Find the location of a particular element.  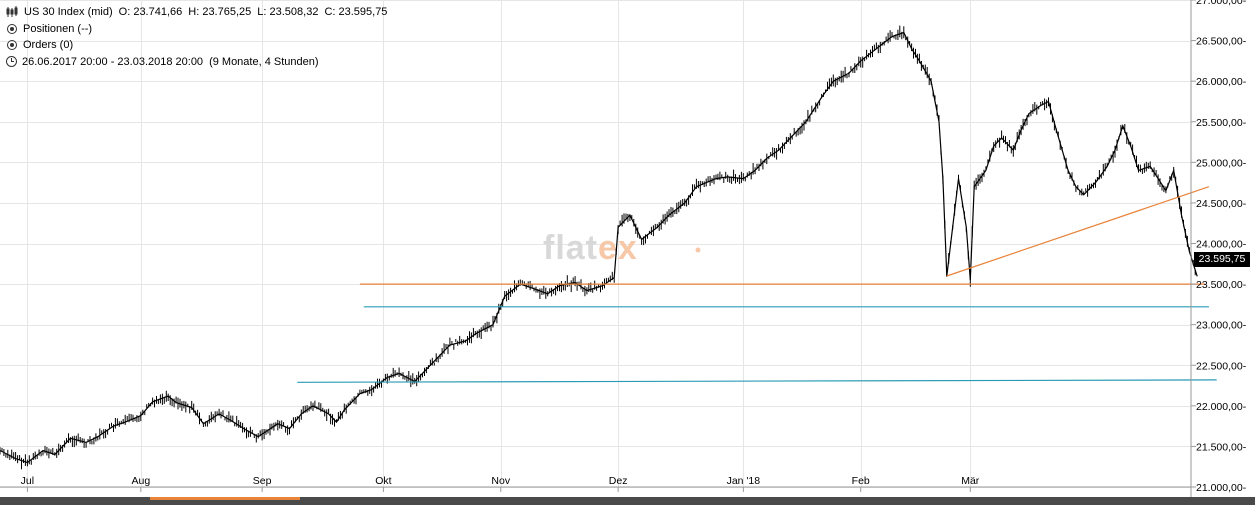

y-tick-label: 21.000,00- is located at coordinates (1221, 488).